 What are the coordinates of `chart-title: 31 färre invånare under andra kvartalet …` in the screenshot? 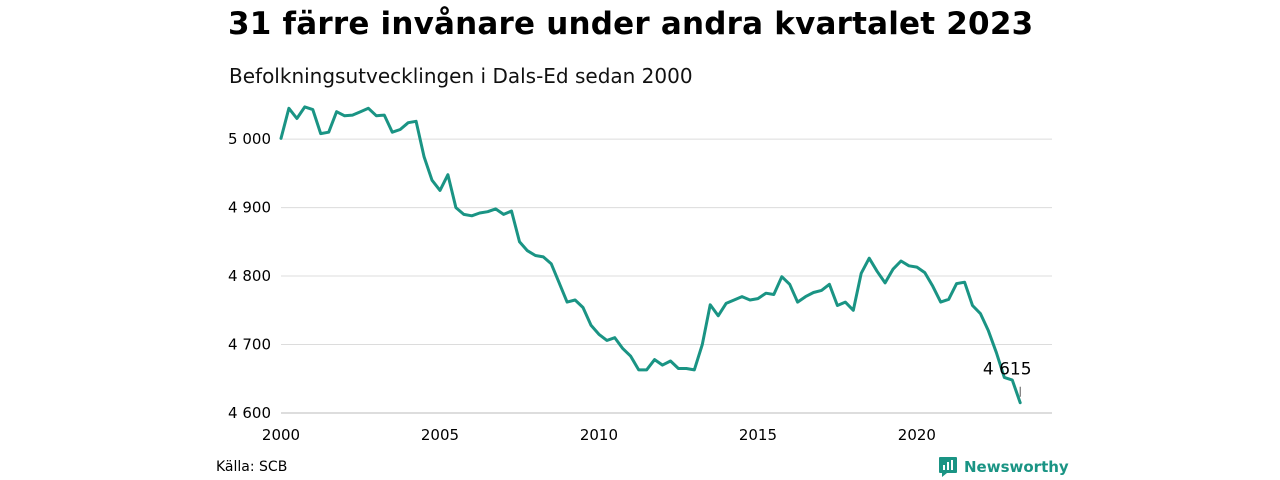 It's located at (631, 24).